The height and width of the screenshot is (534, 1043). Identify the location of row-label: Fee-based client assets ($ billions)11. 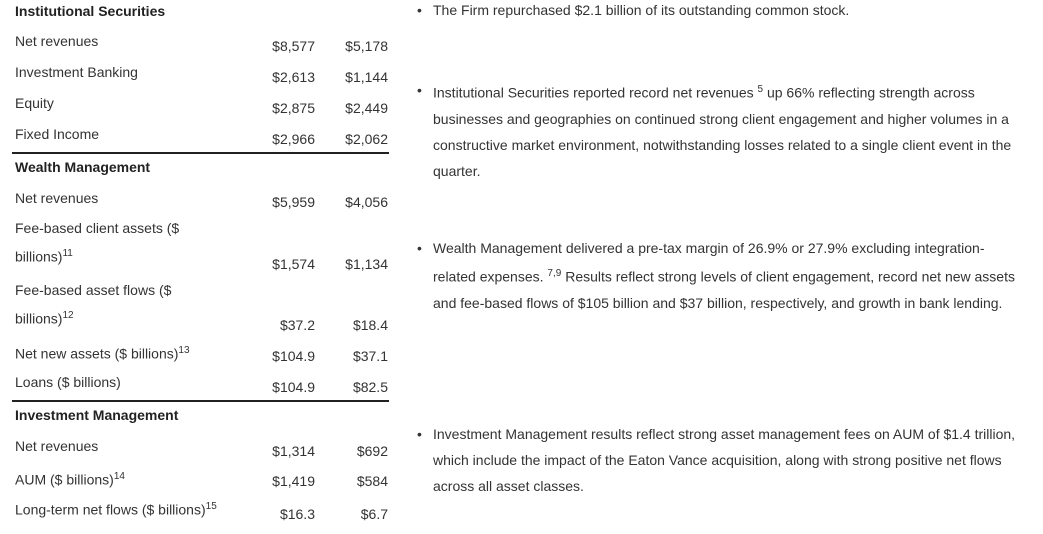
(107, 242).